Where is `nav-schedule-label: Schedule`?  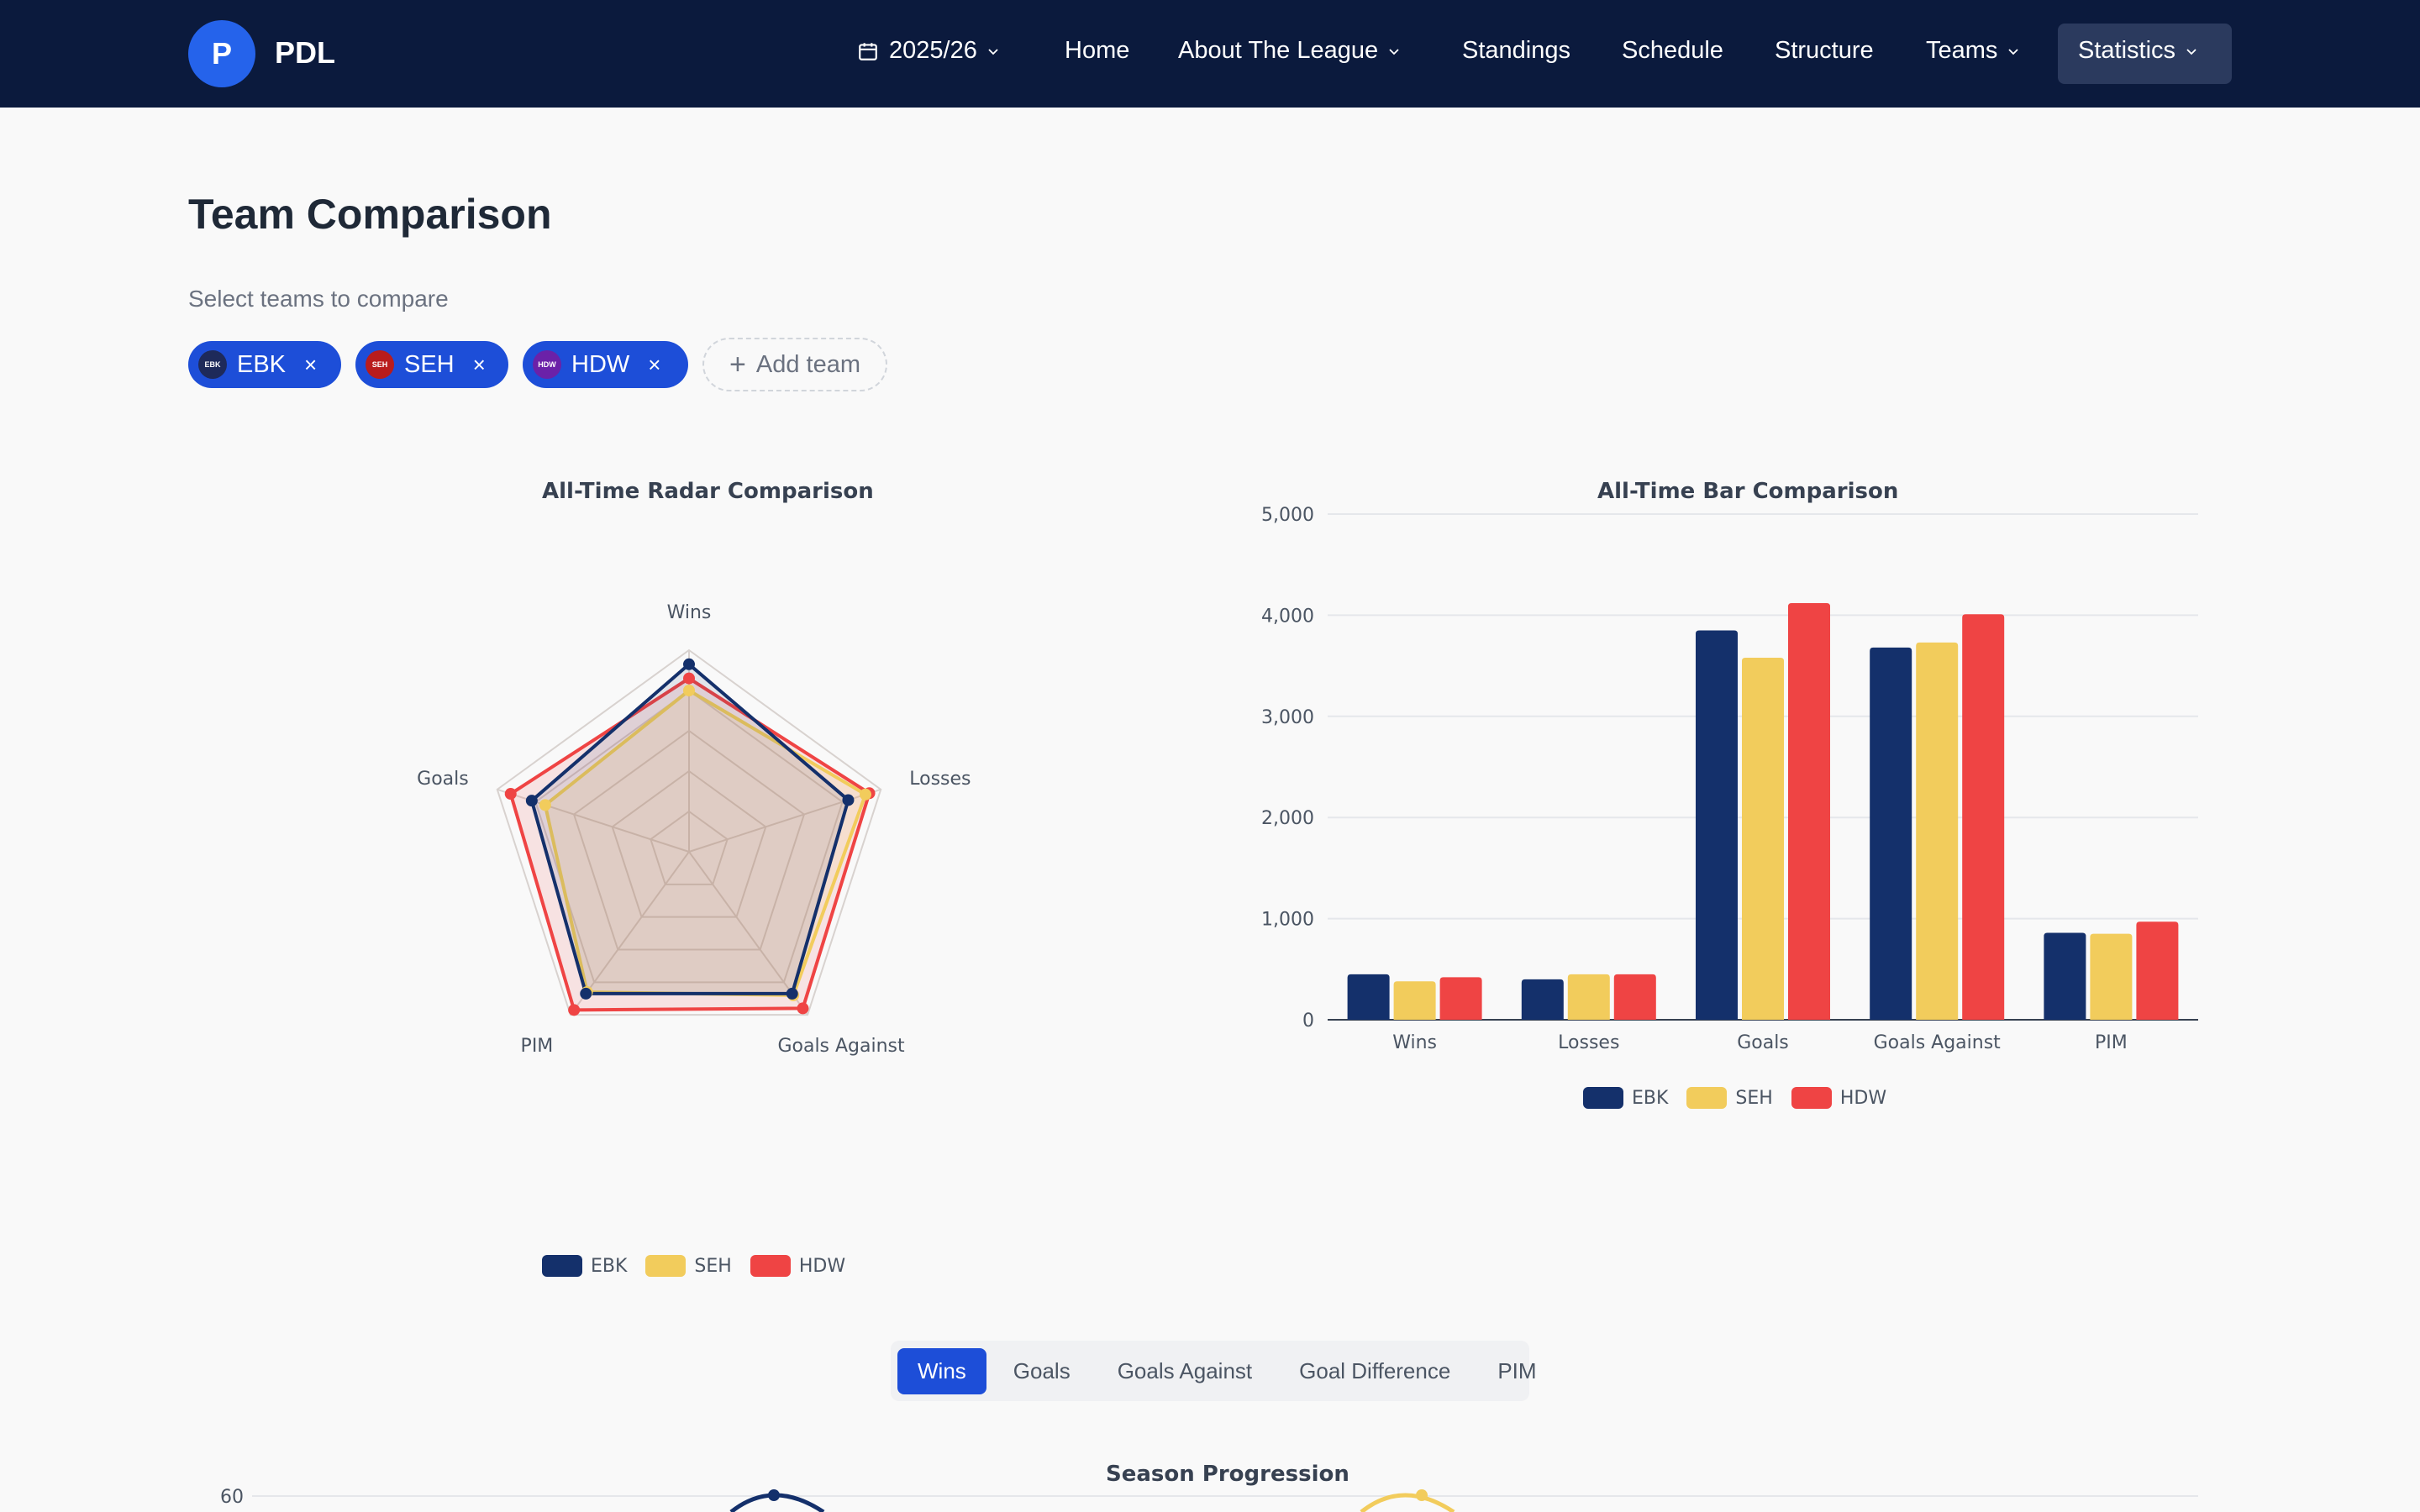 nav-schedule-label: Schedule is located at coordinates (1673, 50).